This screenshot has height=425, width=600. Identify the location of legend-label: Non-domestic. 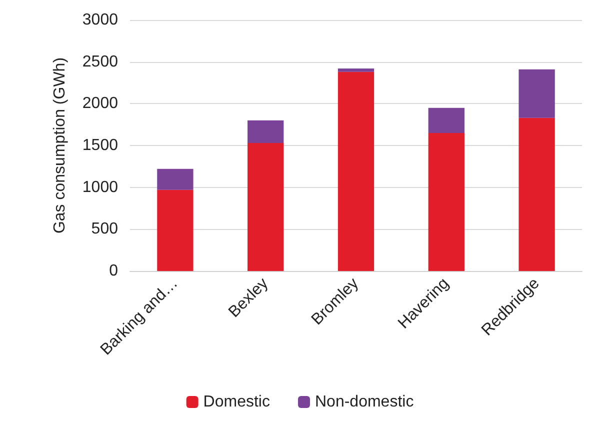
(364, 402).